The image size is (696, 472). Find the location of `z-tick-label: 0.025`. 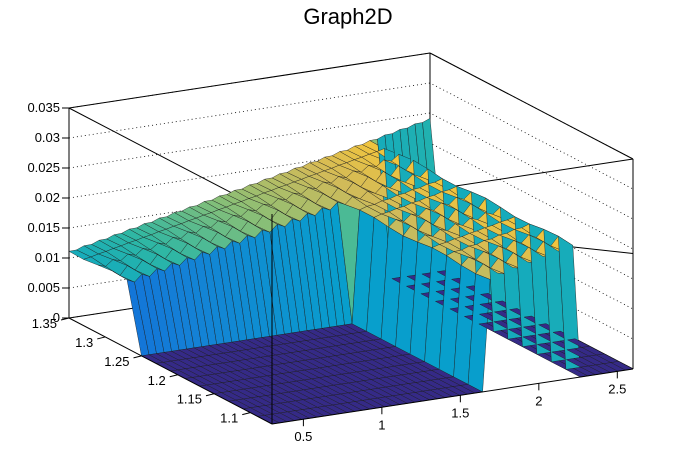

z-tick-label: 0.025 is located at coordinates (43, 167).